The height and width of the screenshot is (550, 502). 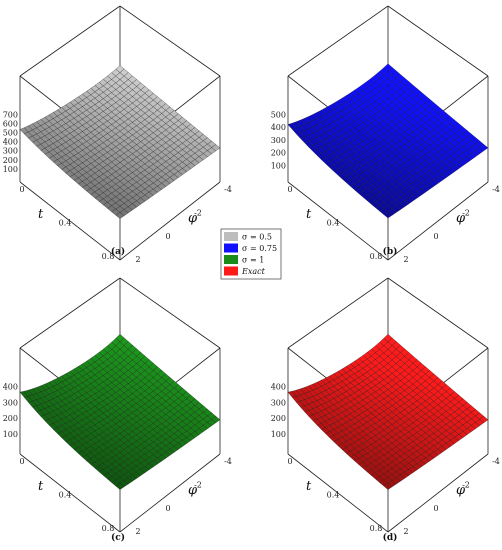 What do you see at coordinates (253, 271) in the screenshot?
I see `legend-label: Exact` at bounding box center [253, 271].